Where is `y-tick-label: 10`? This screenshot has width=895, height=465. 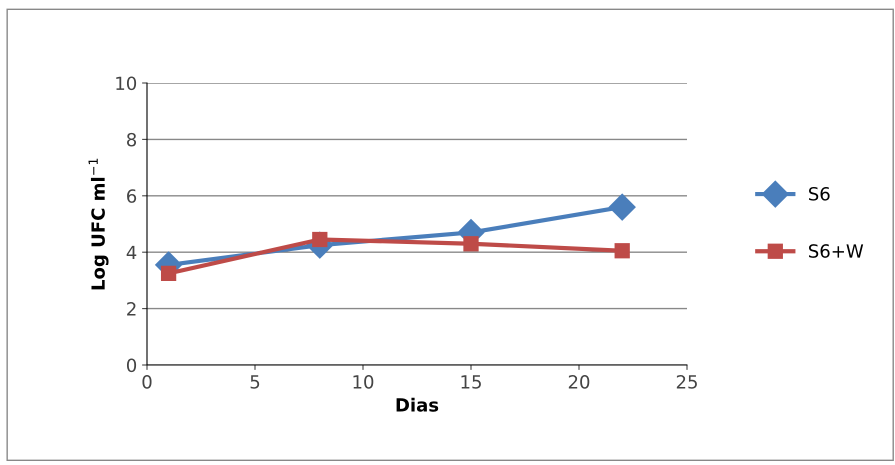 y-tick-label: 10 is located at coordinates (126, 83).